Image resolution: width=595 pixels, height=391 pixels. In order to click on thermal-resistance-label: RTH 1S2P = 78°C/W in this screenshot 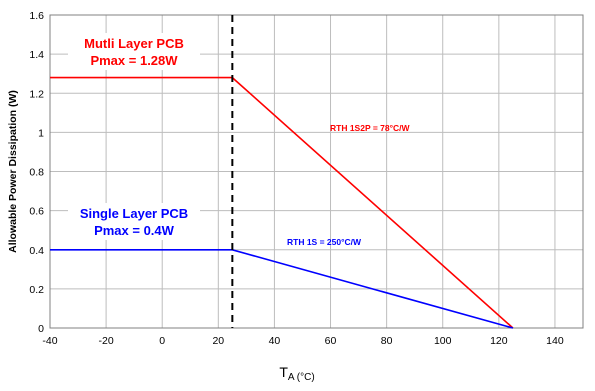, I will do `click(370, 128)`.